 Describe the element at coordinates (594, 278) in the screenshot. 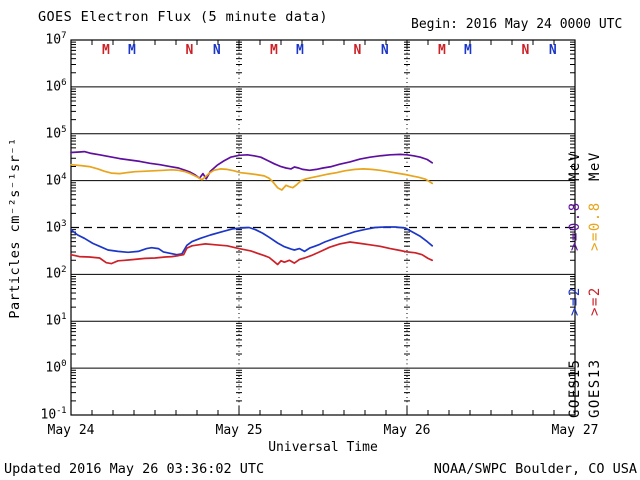

I see `legend-column-goes13: GOES13 >=2 >=0.8 MeV` at that location.